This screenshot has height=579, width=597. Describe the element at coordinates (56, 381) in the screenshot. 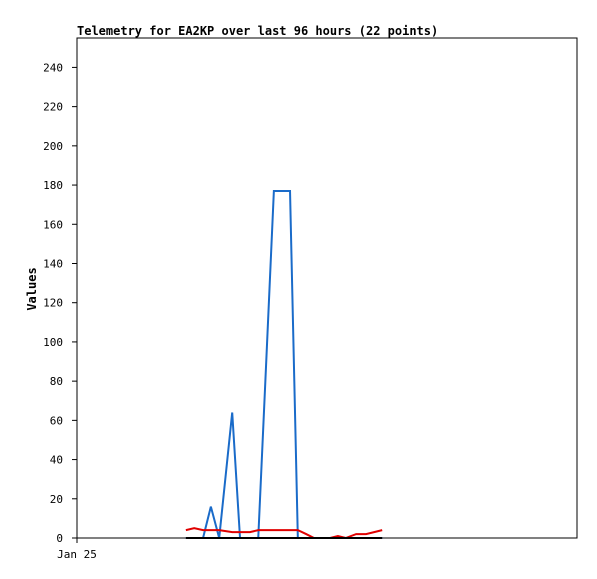

I see `y-tick-label: 80` at that location.